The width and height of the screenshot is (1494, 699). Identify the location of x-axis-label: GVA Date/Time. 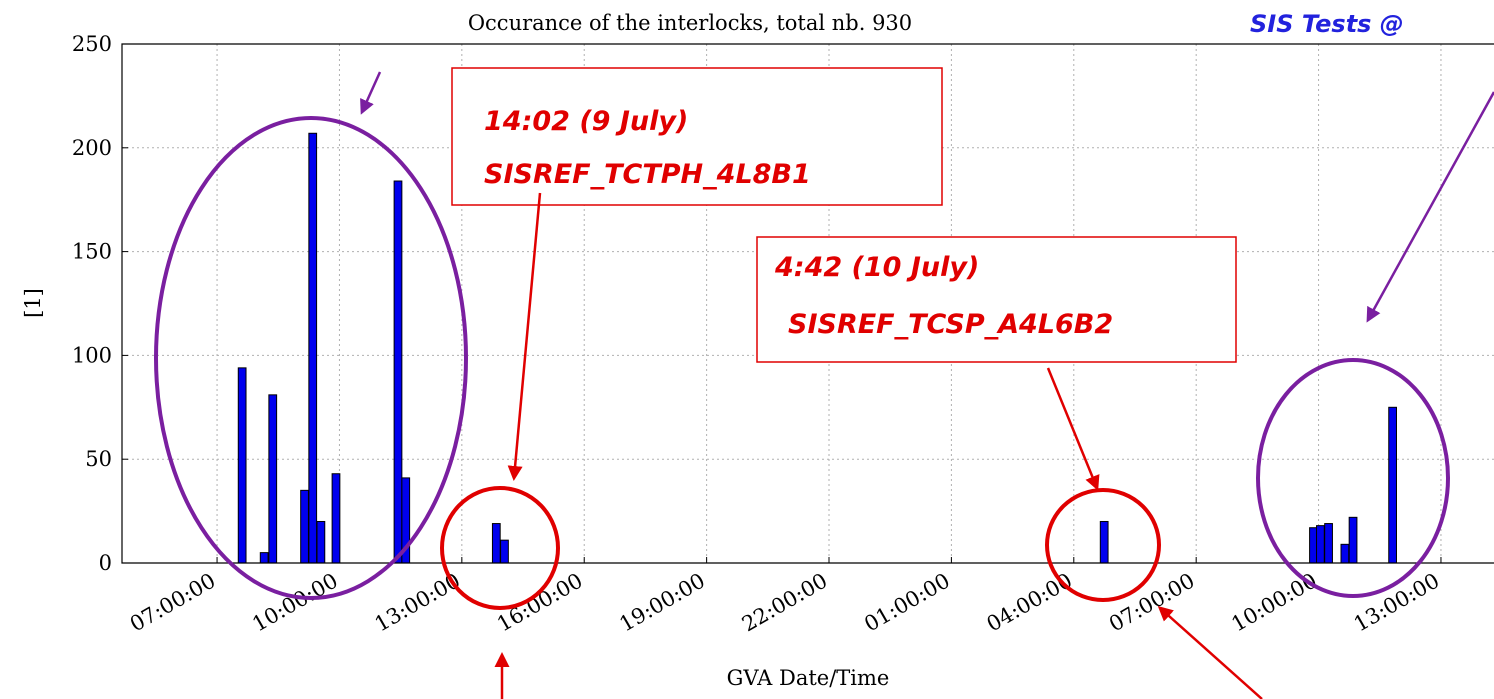
(808, 678).